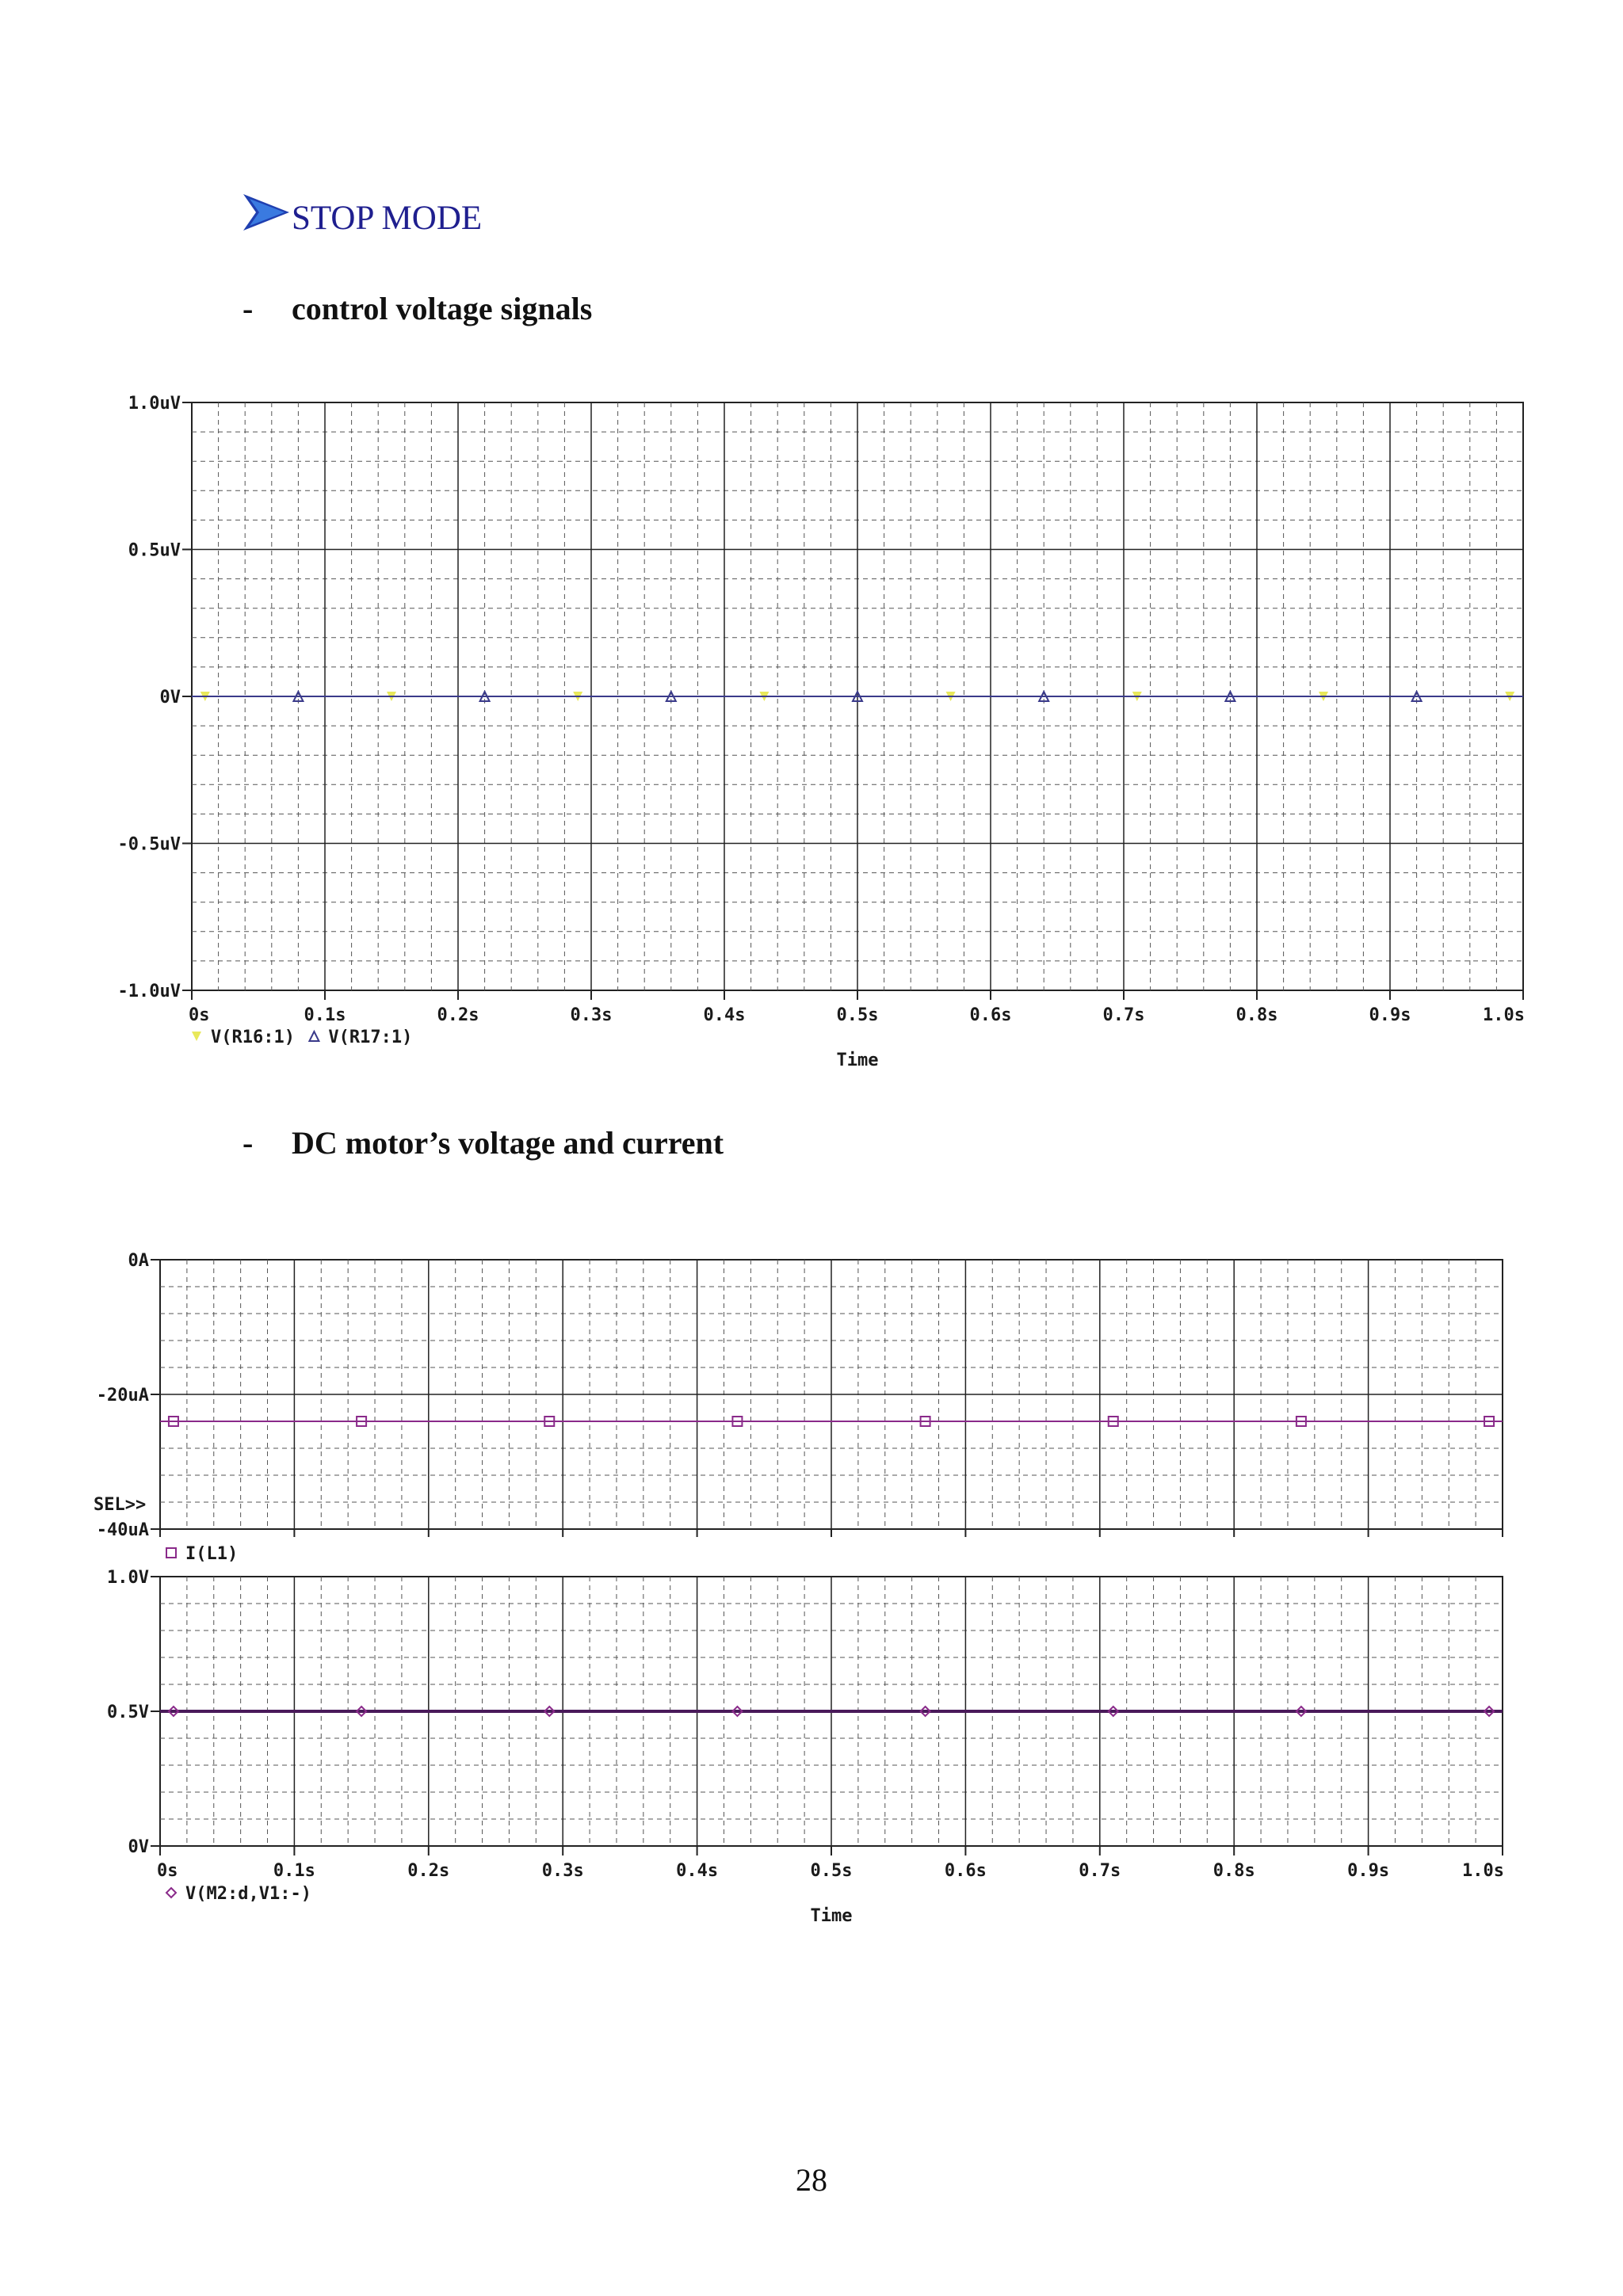 This screenshot has height=2296, width=1623. Describe the element at coordinates (266, 213) in the screenshot. I see `arrow-right-icon` at that location.